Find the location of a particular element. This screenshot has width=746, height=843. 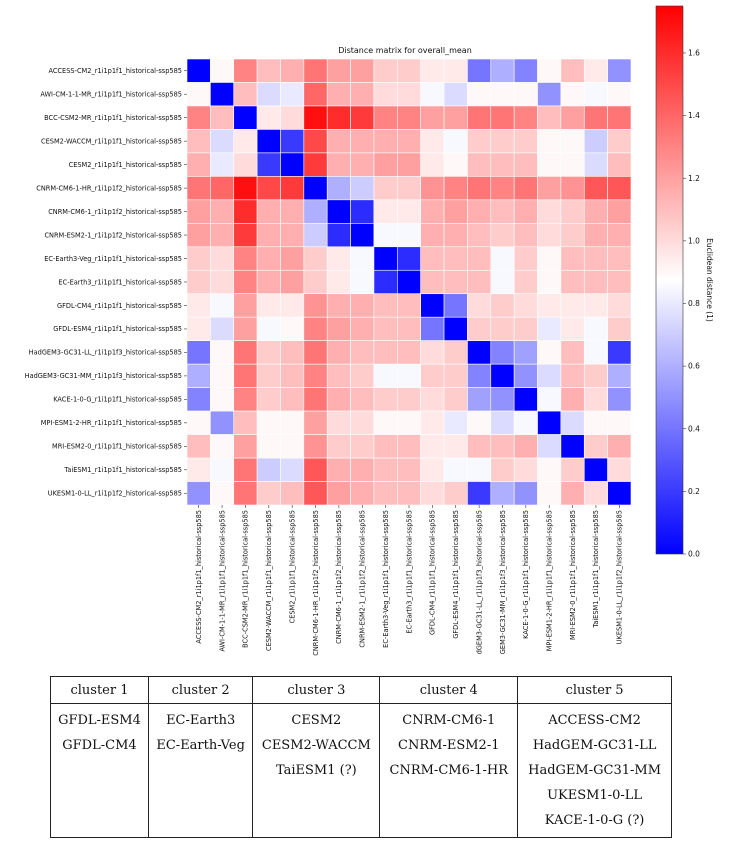

row-label: CESM2_r1i1p1f1_historical-ssp585 is located at coordinates (125, 165).